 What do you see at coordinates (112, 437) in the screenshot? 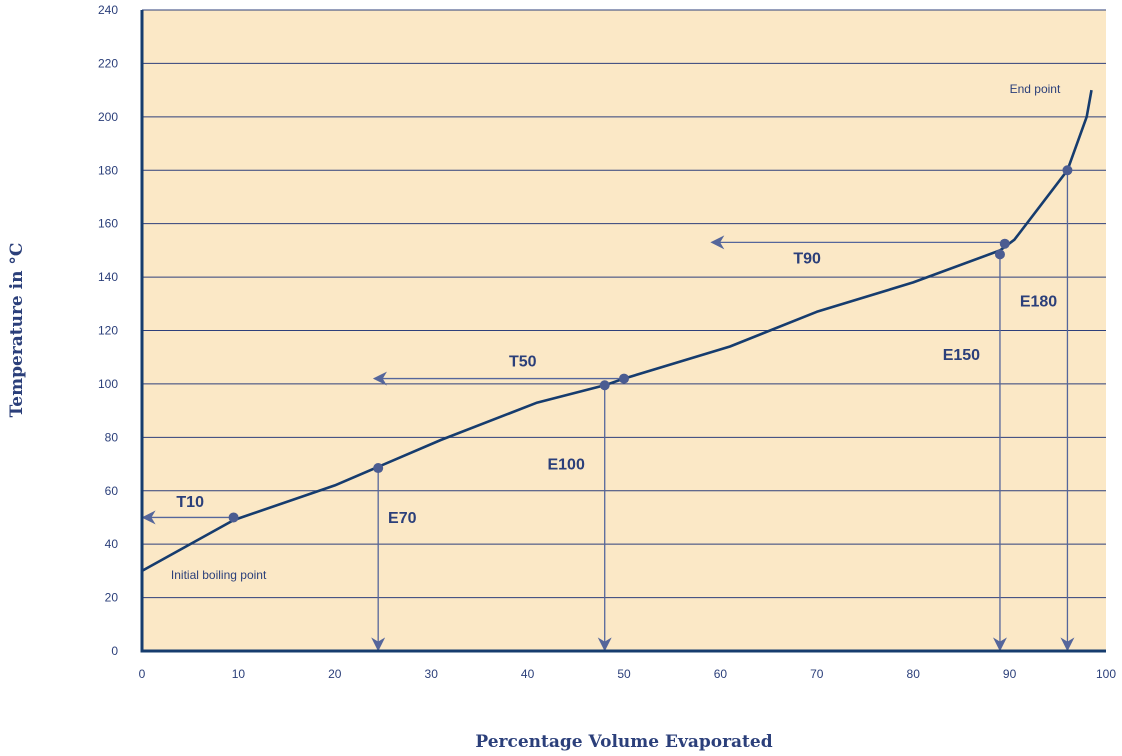
I see `y-tick-label-80: 80` at bounding box center [112, 437].